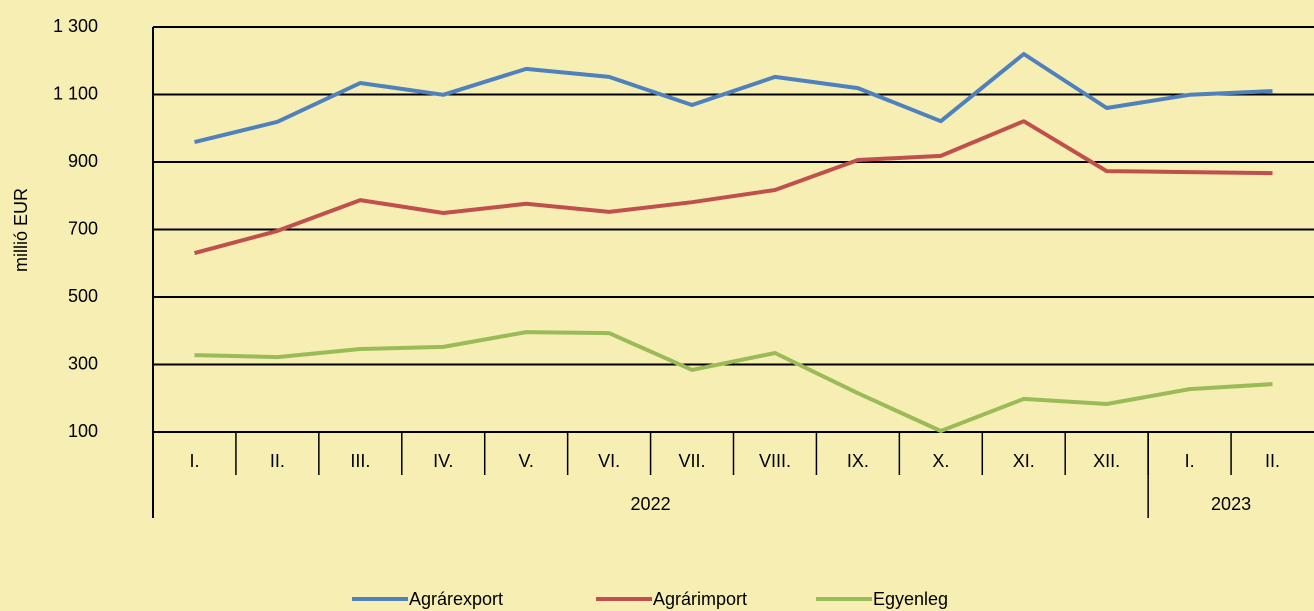 Image resolution: width=1314 pixels, height=611 pixels. I want to click on x-tick-label: XI., so click(1024, 461).